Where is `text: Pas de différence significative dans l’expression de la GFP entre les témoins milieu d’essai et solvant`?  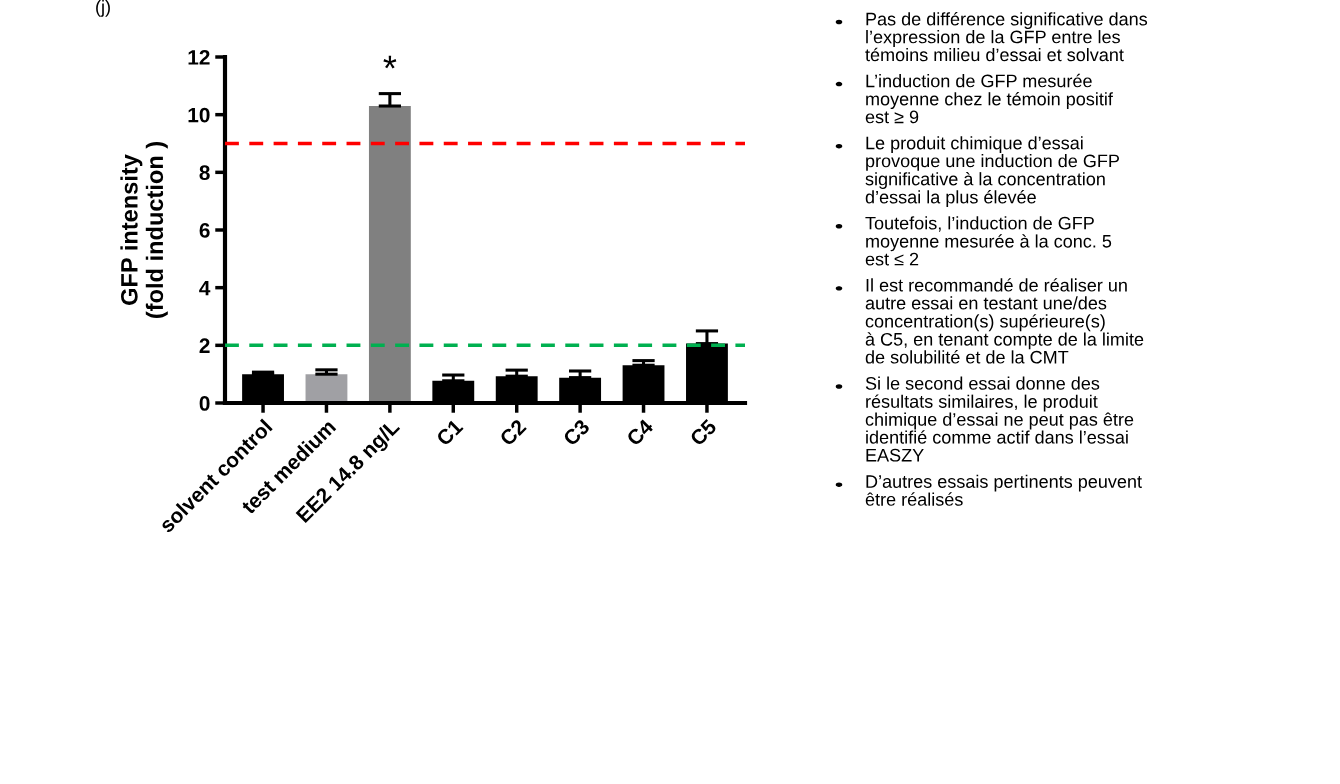 text: Pas de différence significative dans l’expression de la GFP entre les témoins milieu d’essai et solvant is located at coordinates (1006, 37).